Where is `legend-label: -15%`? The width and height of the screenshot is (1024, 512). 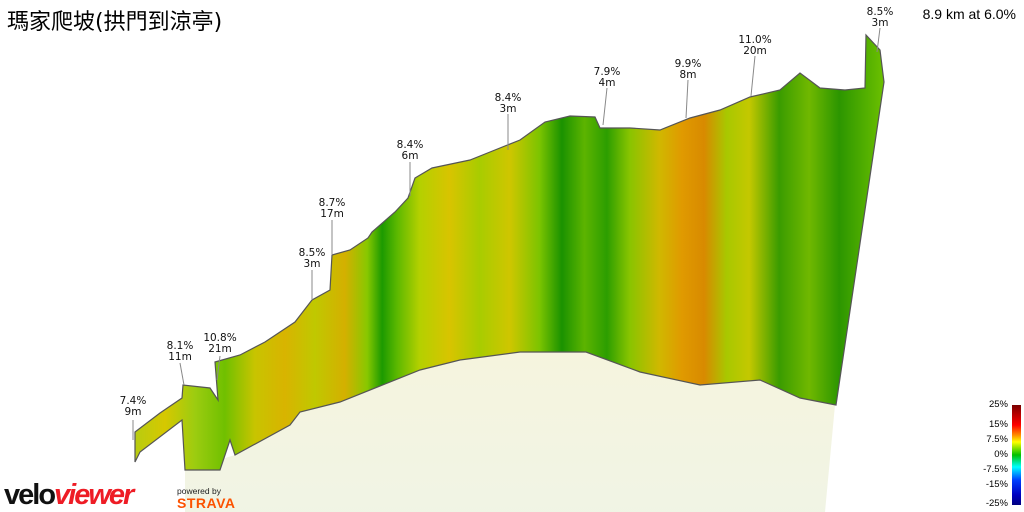
legend-label: -15% is located at coordinates (996, 484).